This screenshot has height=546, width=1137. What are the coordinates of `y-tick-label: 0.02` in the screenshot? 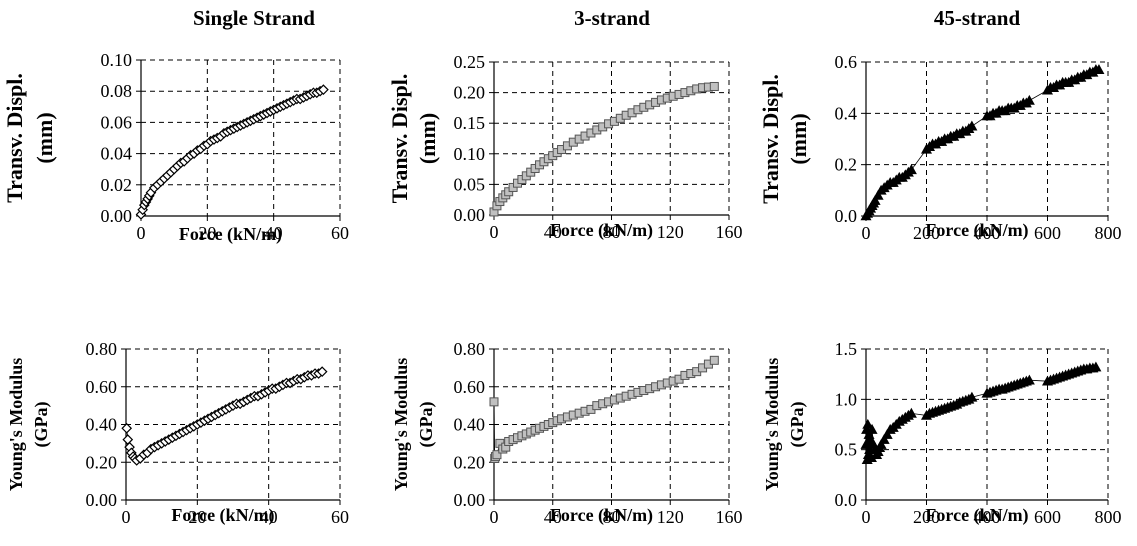 It's located at (117, 185).